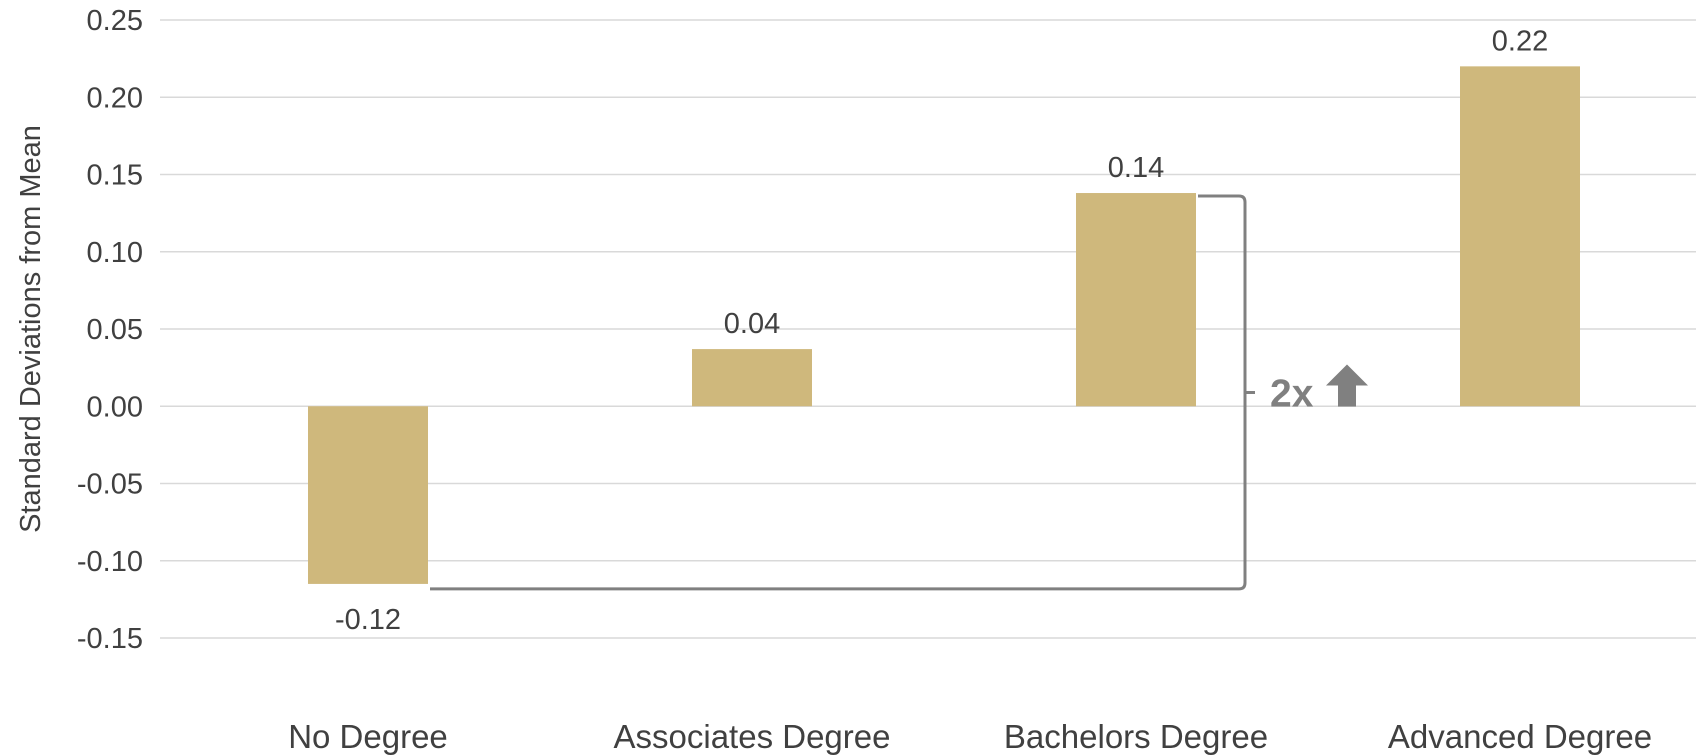 This screenshot has width=1696, height=755. I want to click on y-tick-label: 0.05, so click(115, 330).